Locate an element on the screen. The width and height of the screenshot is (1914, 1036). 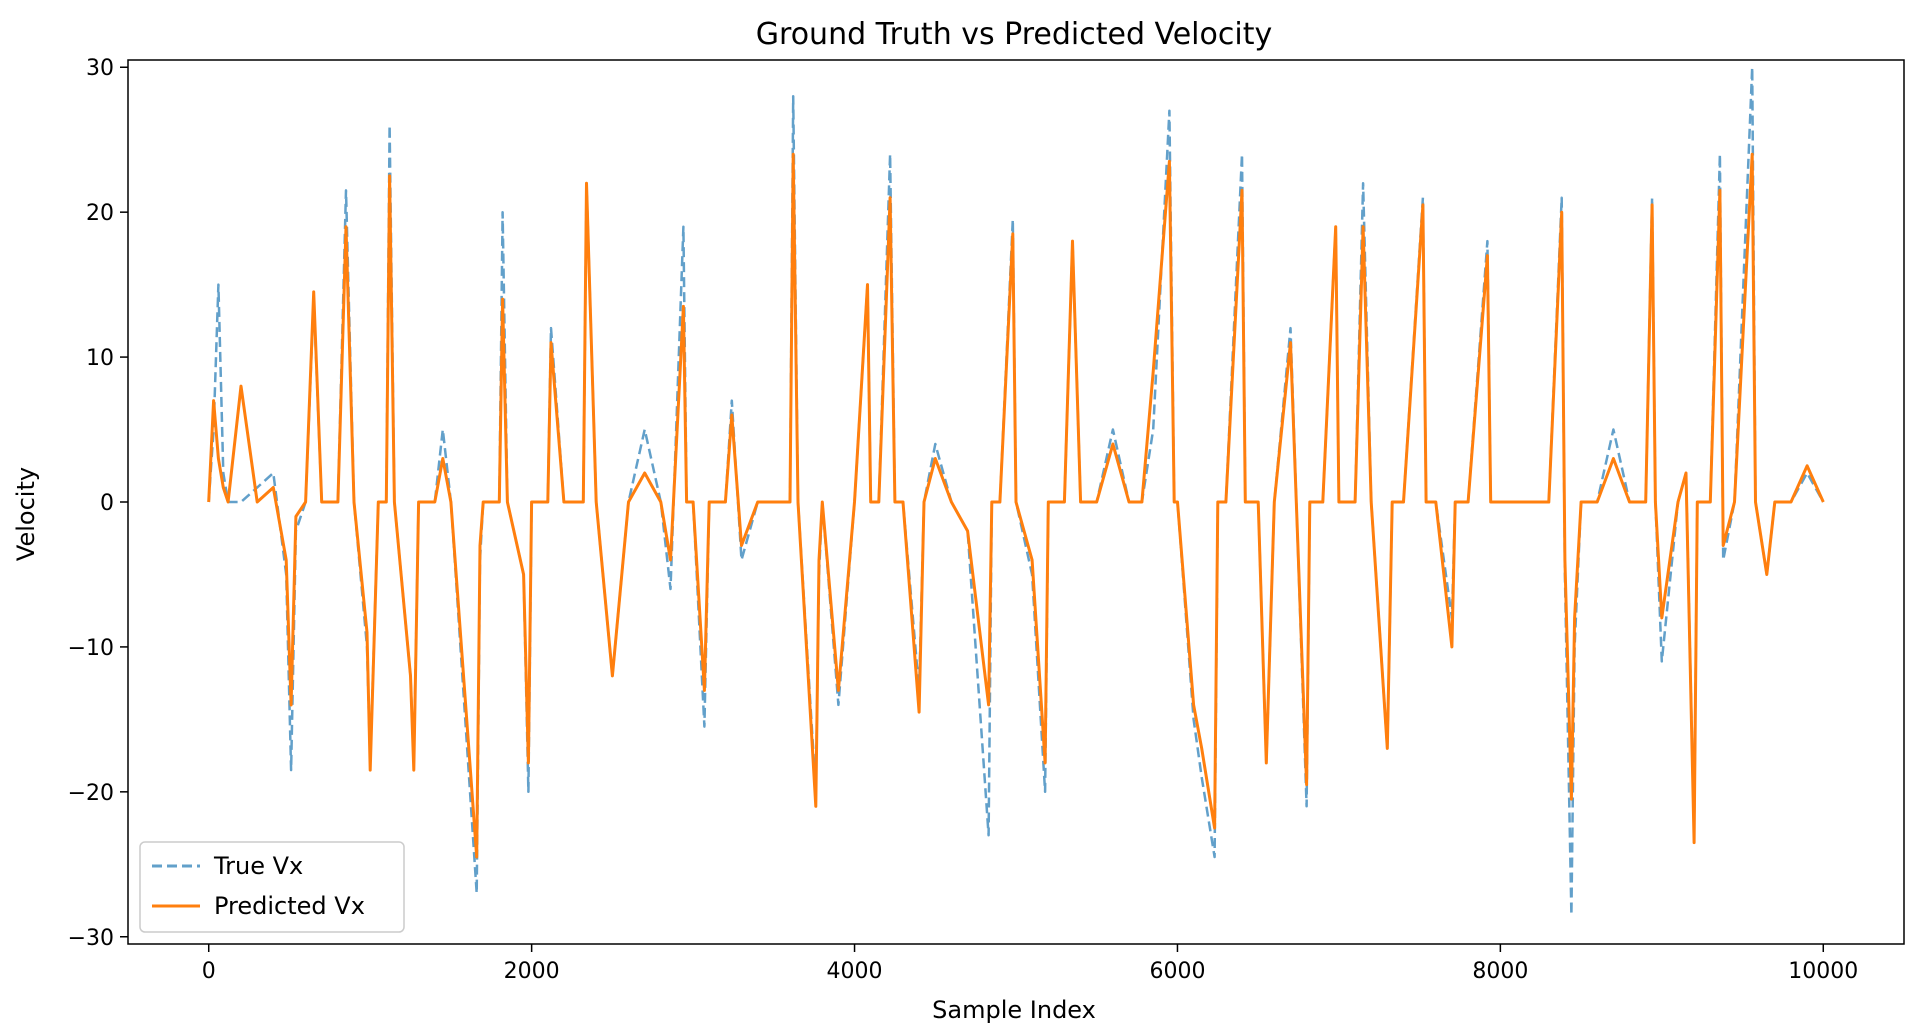
y-tick-label: −30 is located at coordinates (91, 938).